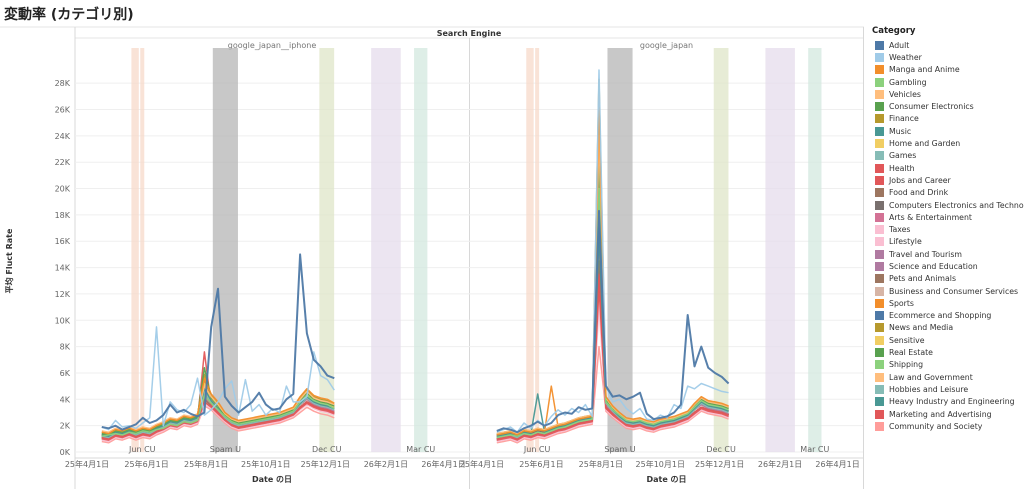 This screenshot has width=1024, height=489. I want to click on legend-label: Hobbies and Leisure, so click(929, 389).